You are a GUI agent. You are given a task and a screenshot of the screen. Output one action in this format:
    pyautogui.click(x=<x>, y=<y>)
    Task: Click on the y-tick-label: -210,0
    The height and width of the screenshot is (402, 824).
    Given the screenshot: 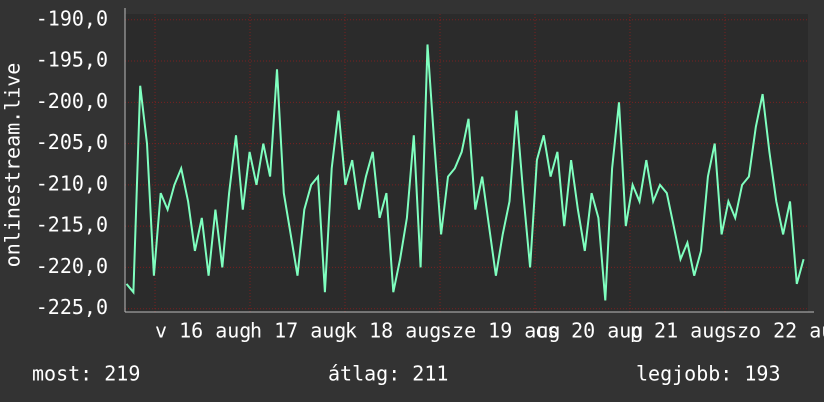 What is the action you would take?
    pyautogui.click(x=72, y=183)
    